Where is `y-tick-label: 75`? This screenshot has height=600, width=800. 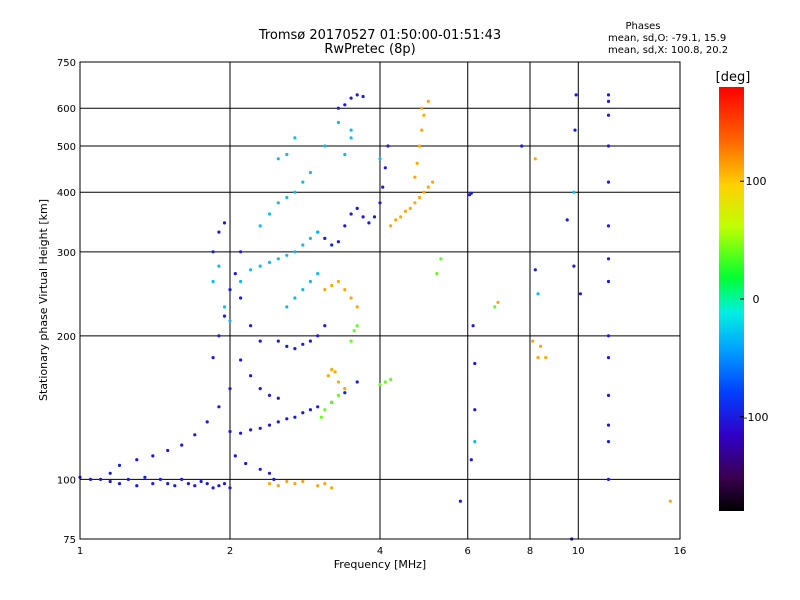
y-tick-label: 75 is located at coordinates (69, 540).